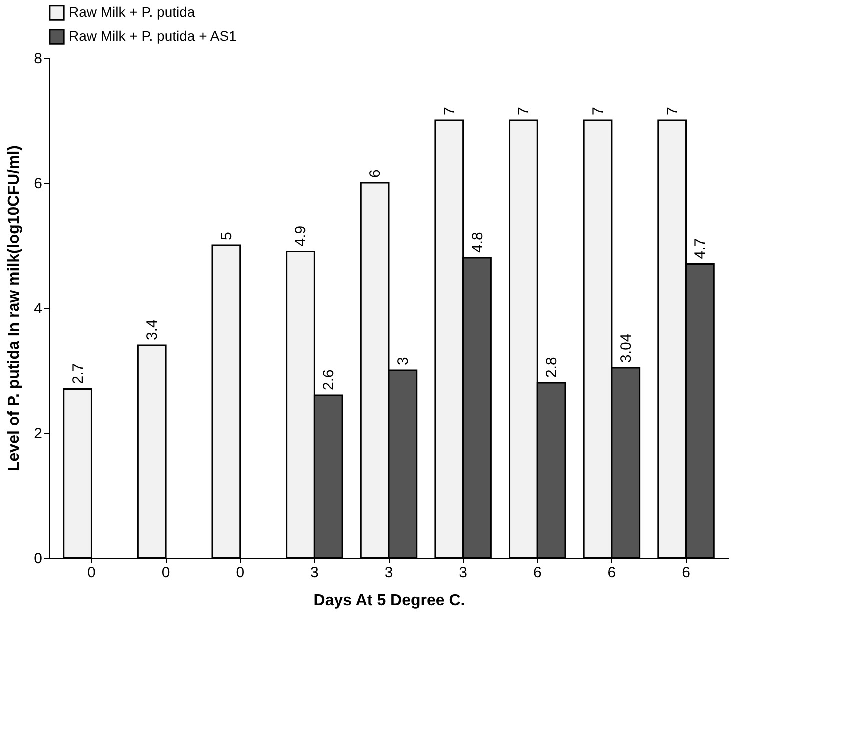  Describe the element at coordinates (552, 367) in the screenshot. I see `data-label: 2.8` at that location.